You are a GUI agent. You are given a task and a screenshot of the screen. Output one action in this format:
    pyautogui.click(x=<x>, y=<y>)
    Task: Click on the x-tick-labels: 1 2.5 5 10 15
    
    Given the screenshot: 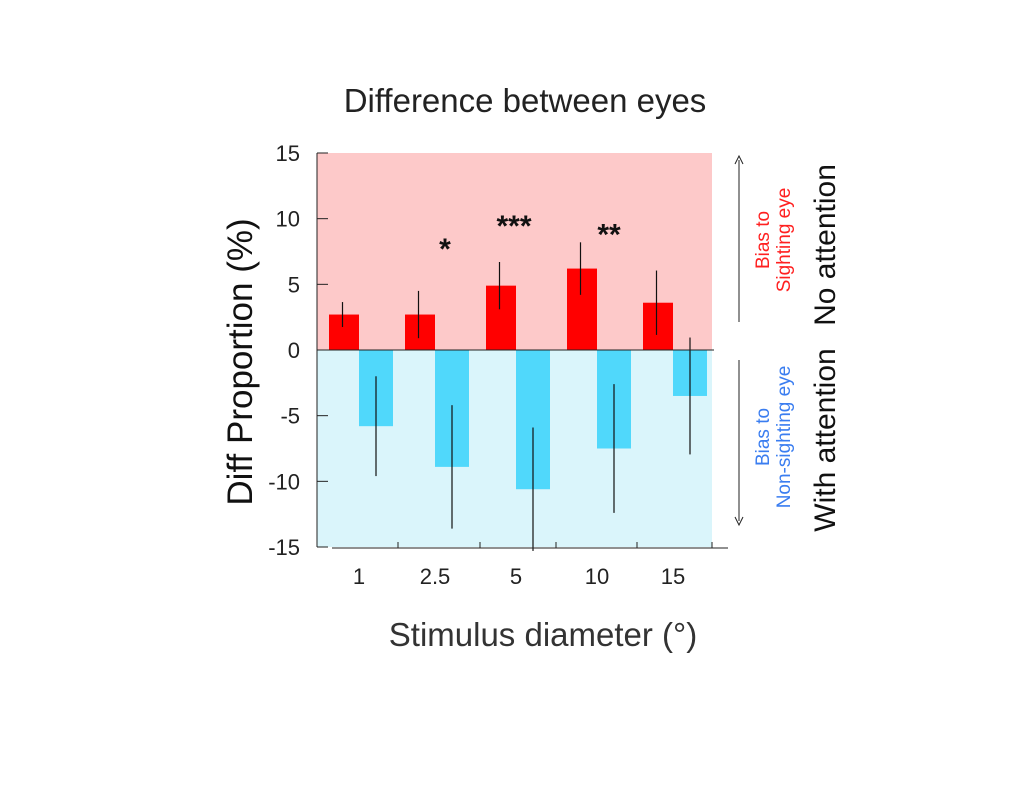 What is the action you would take?
    pyautogui.click(x=519, y=576)
    